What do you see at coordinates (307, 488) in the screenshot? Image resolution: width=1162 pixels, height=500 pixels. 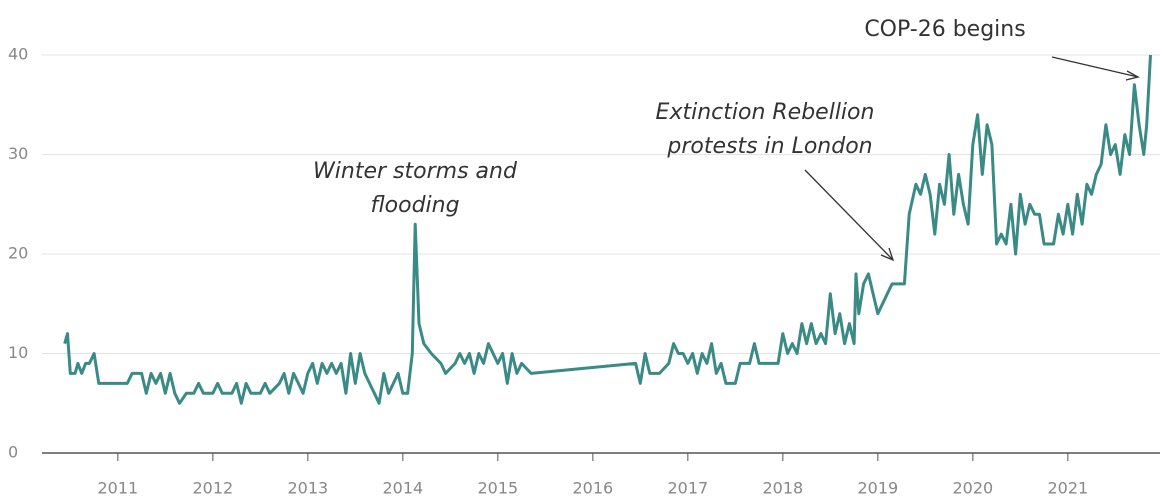 I see `x-tick-label: 2013` at bounding box center [307, 488].